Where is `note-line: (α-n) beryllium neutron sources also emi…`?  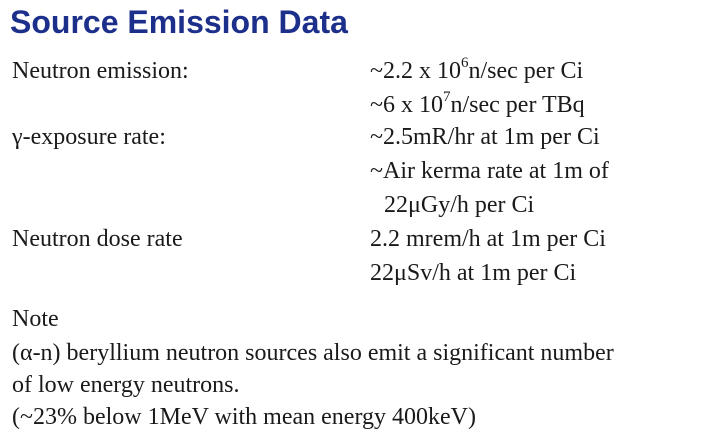
note-line: (α-n) beryllium neutron sources also emi… is located at coordinates (313, 353).